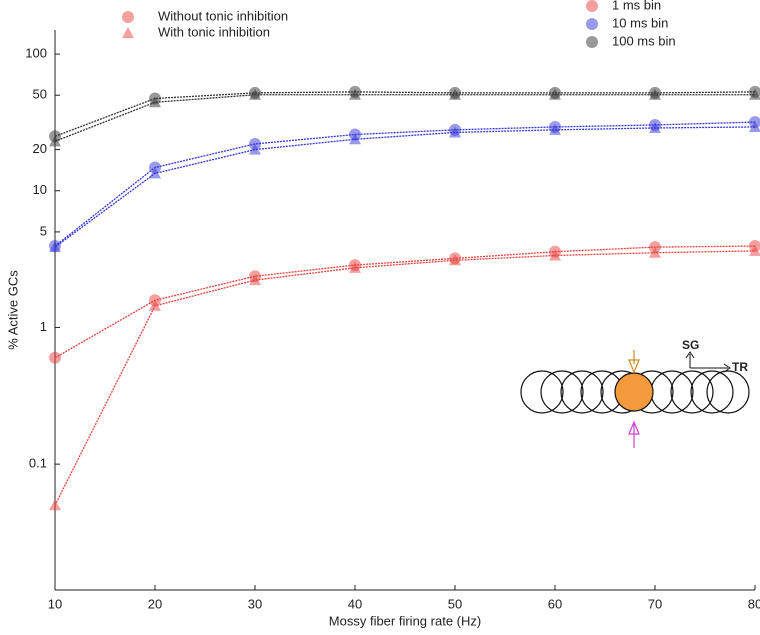 Image resolution: width=760 pixels, height=635 pixels. I want to click on y-tick-label: 1, so click(43, 326).